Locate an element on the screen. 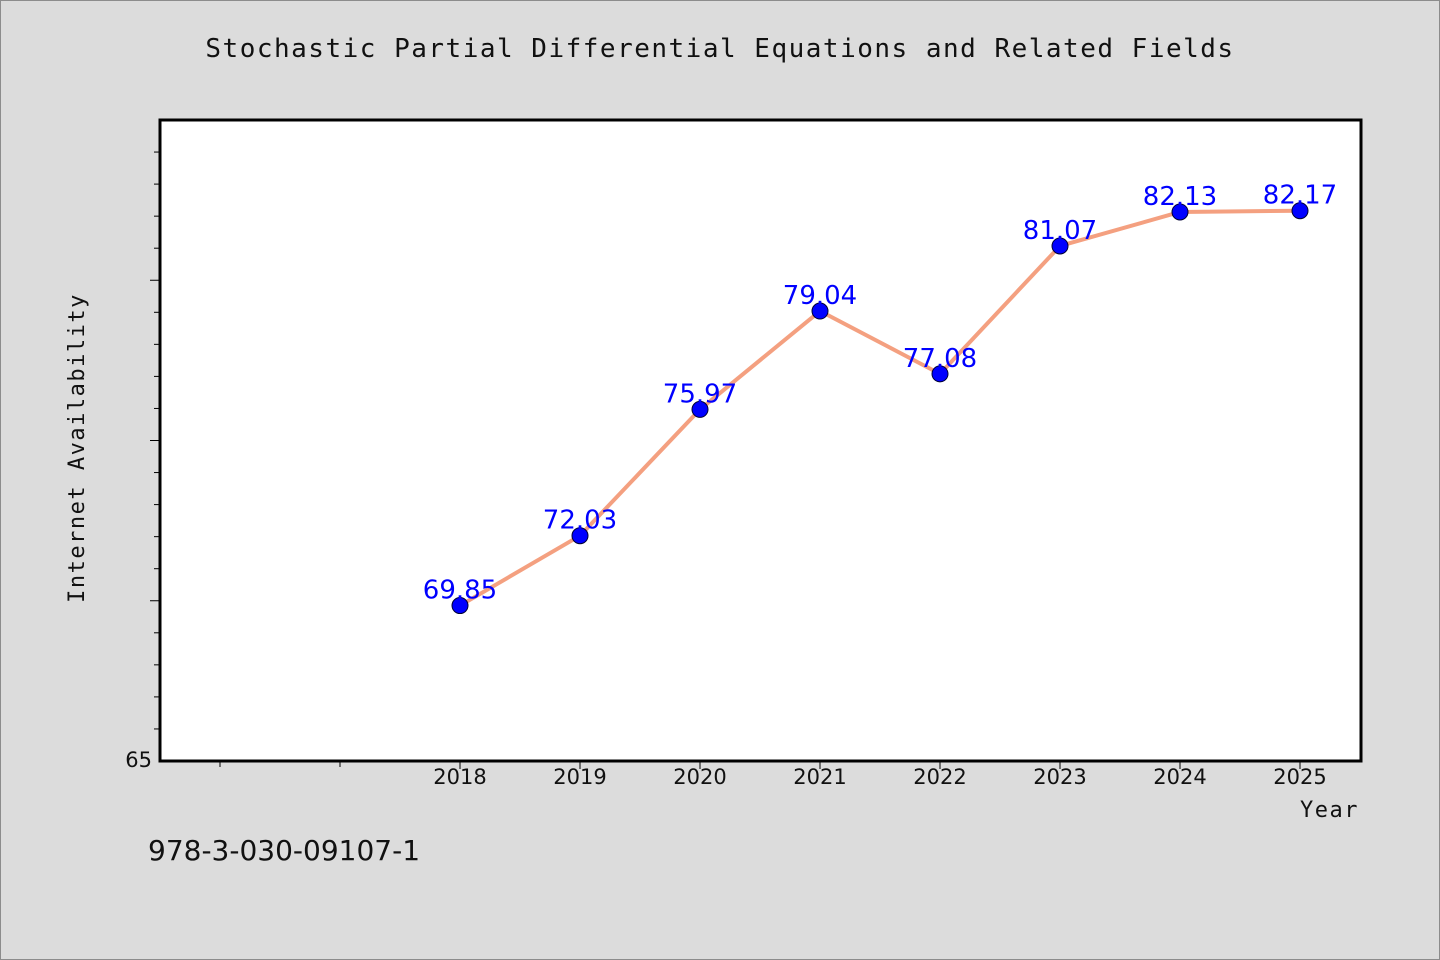 The width and height of the screenshot is (1440, 960). data-label: 72.03 is located at coordinates (580, 521).